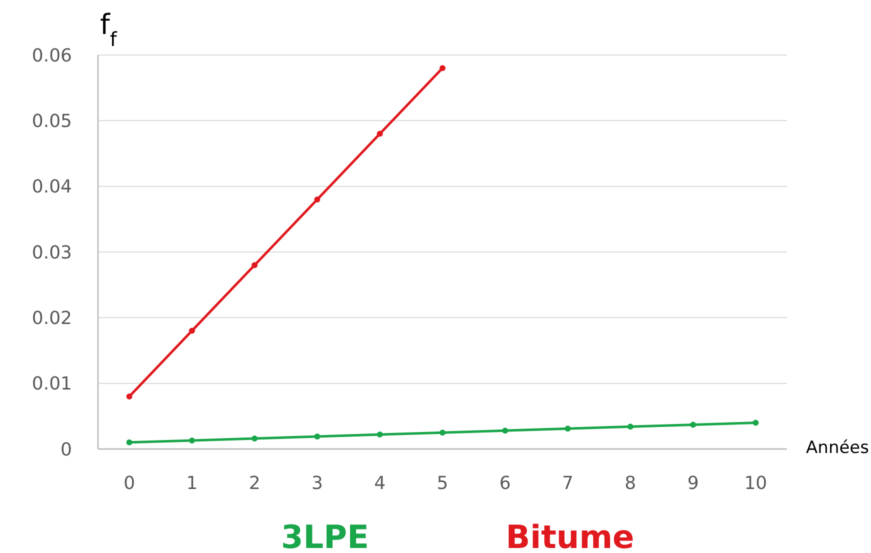 The height and width of the screenshot is (553, 871). What do you see at coordinates (505, 483) in the screenshot?
I see `x-tick-label: 6` at bounding box center [505, 483].